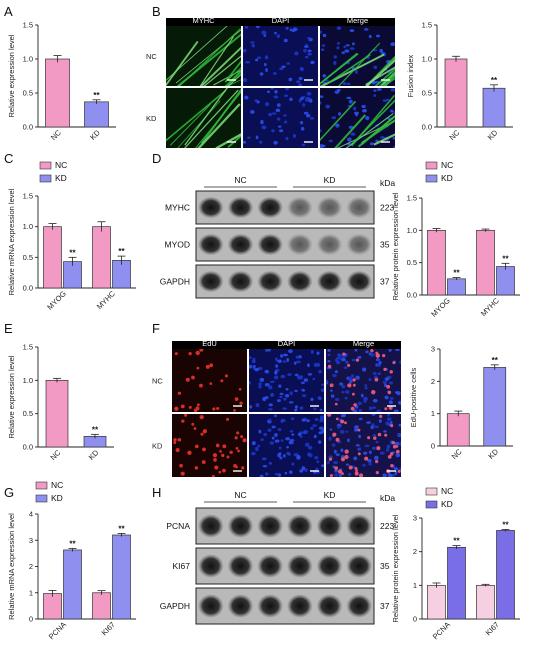 The width and height of the screenshot is (550, 651). Describe the element at coordinates (387, 526) in the screenshot. I see `molecular-weight-pcna: 223` at that location.